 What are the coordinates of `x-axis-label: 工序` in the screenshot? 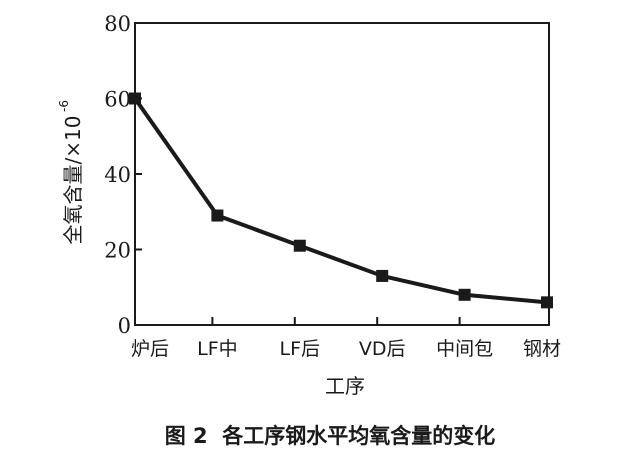 It's located at (345, 386).